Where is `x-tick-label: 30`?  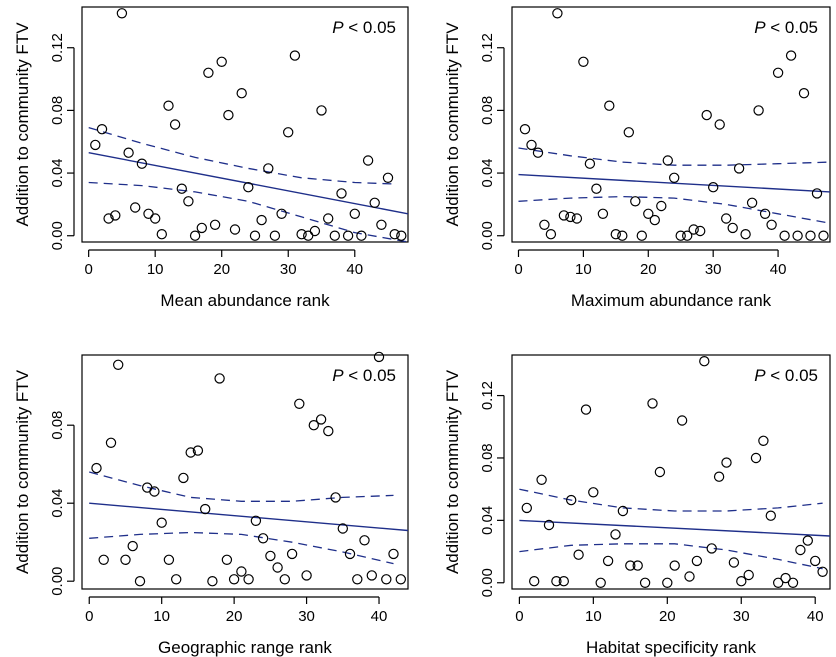 x-tick-label: 30 is located at coordinates (741, 616).